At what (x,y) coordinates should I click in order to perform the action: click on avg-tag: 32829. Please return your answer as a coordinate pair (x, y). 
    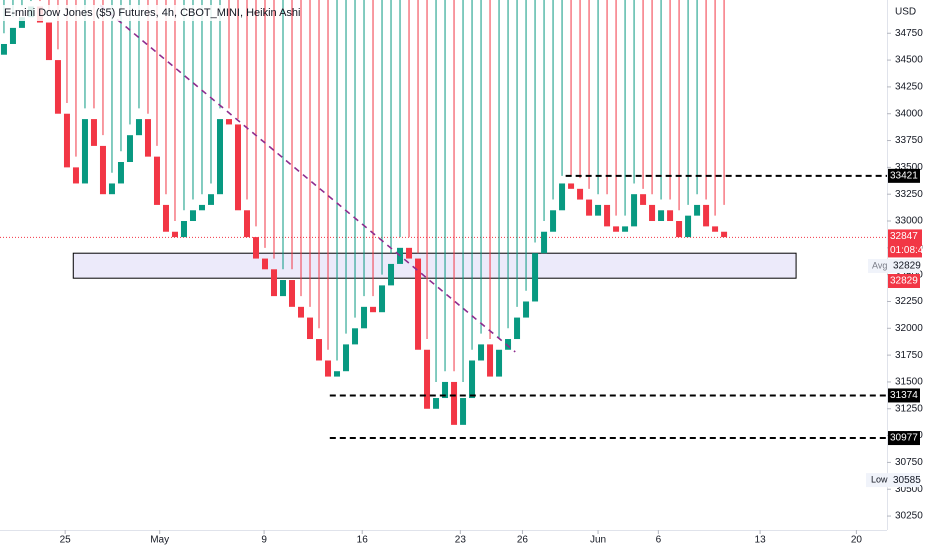
    Looking at the image, I should click on (907, 266).